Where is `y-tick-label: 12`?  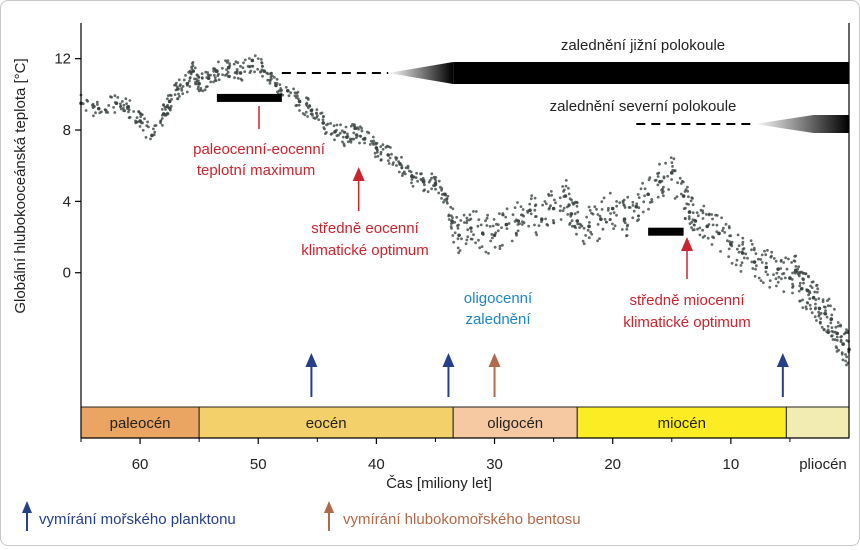 y-tick-label: 12 is located at coordinates (62, 59).